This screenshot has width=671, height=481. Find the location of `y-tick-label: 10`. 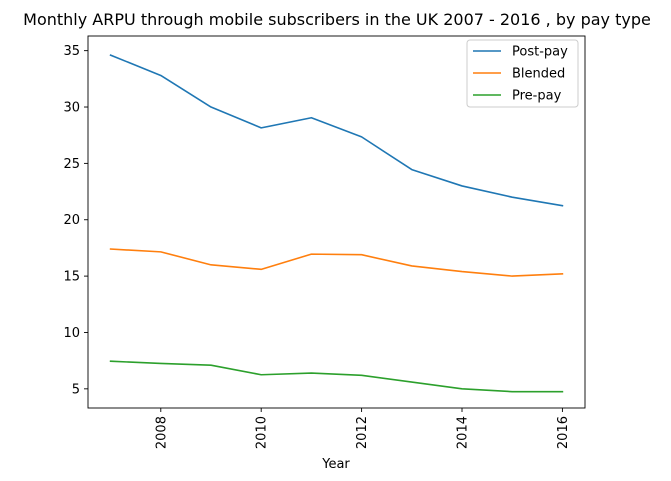

y-tick-label: 10 is located at coordinates (71, 333).